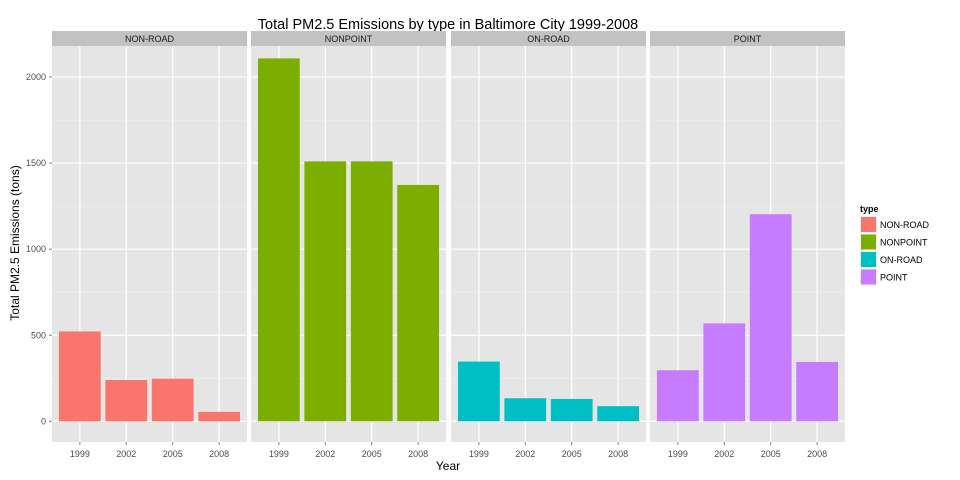 The width and height of the screenshot is (960, 480). Describe the element at coordinates (278, 240) in the screenshot. I see `bar-nonpoint-1999` at that location.